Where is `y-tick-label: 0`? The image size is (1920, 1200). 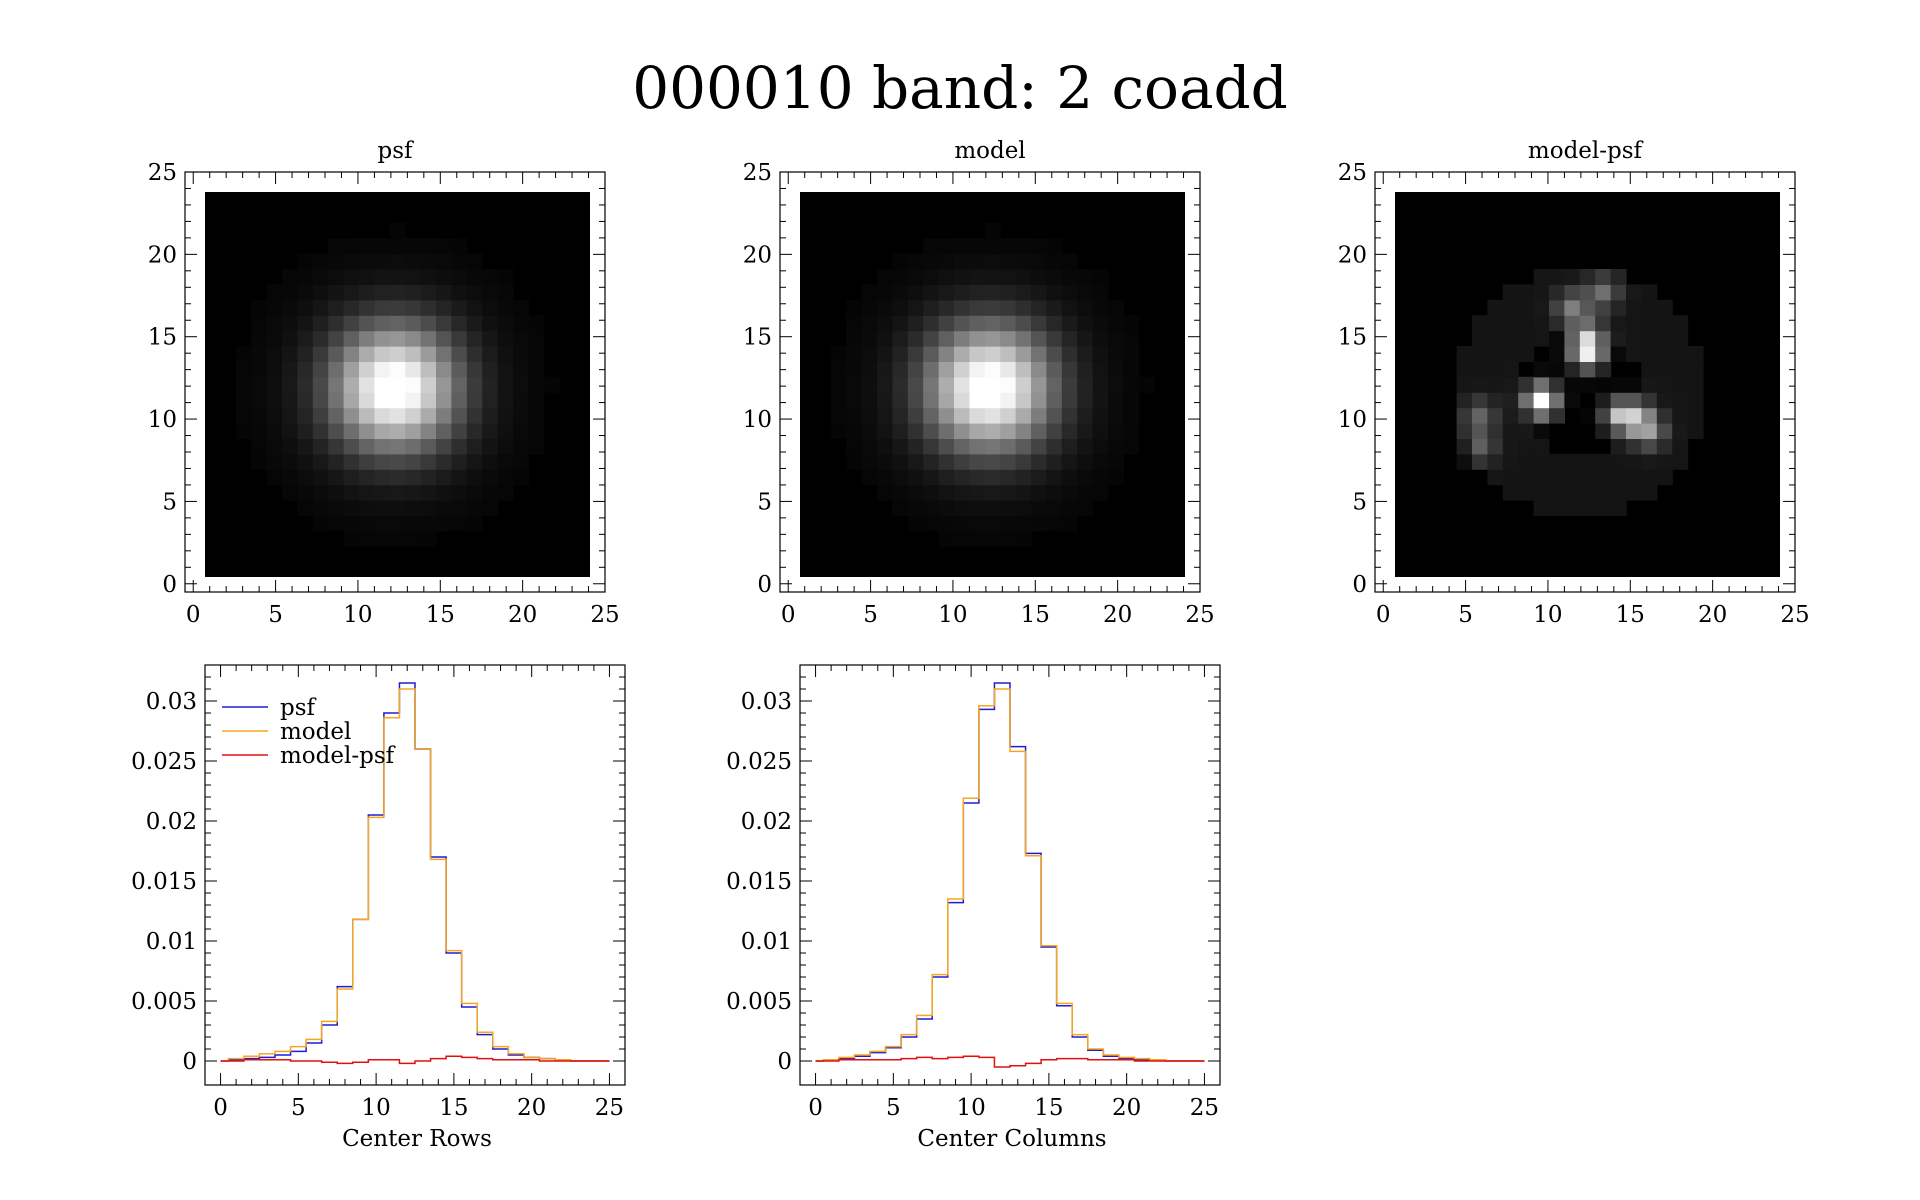
y-tick-label: 0 is located at coordinates (189, 1062).